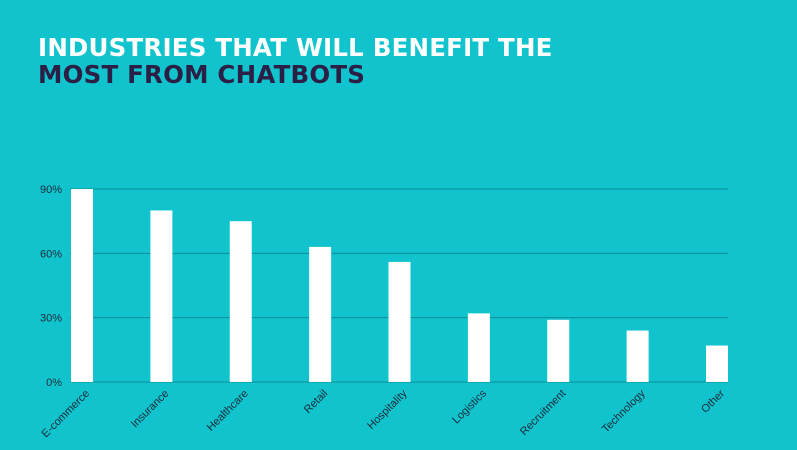 The image size is (797, 450). What do you see at coordinates (82, 285) in the screenshot?
I see `bar-e-commerce` at bounding box center [82, 285].